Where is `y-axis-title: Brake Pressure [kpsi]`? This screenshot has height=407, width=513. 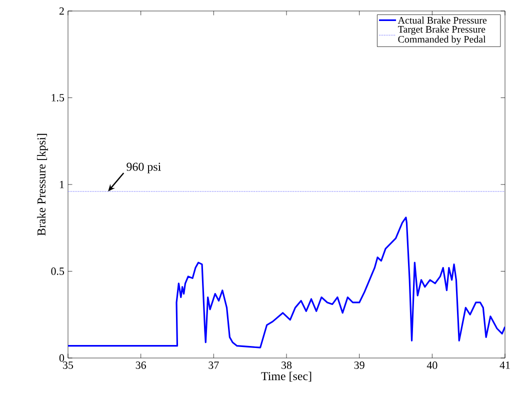
y-axis-title: Brake Pressure [kpsi] is located at coordinates (42, 185).